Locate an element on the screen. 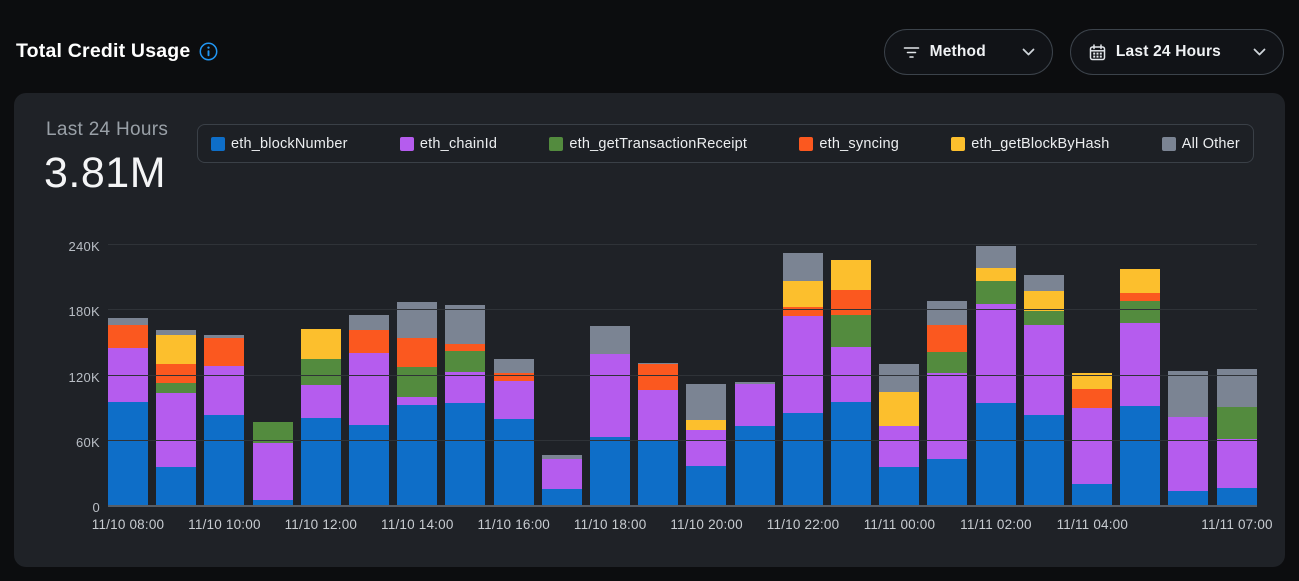  info-icon is located at coordinates (208, 51).